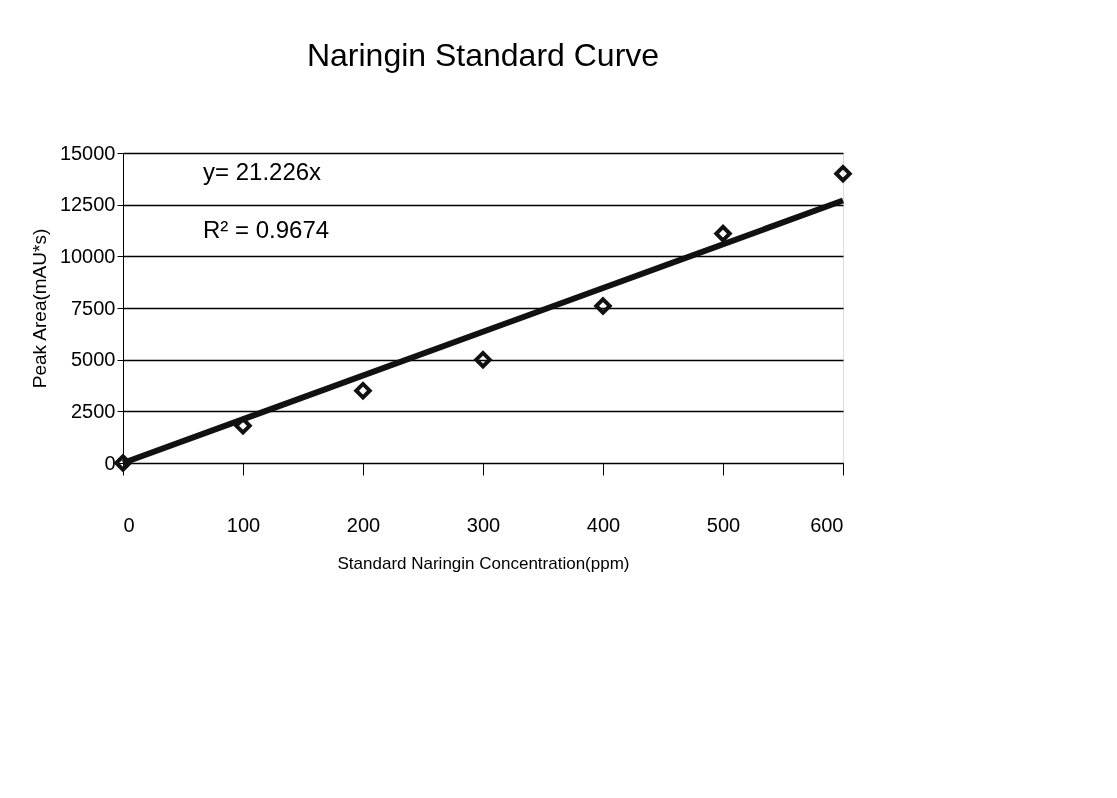 Image resolution: width=1117 pixels, height=798 pixels. What do you see at coordinates (39, 308) in the screenshot?
I see `y-axis-title: Peak Area(mAU*s)` at bounding box center [39, 308].